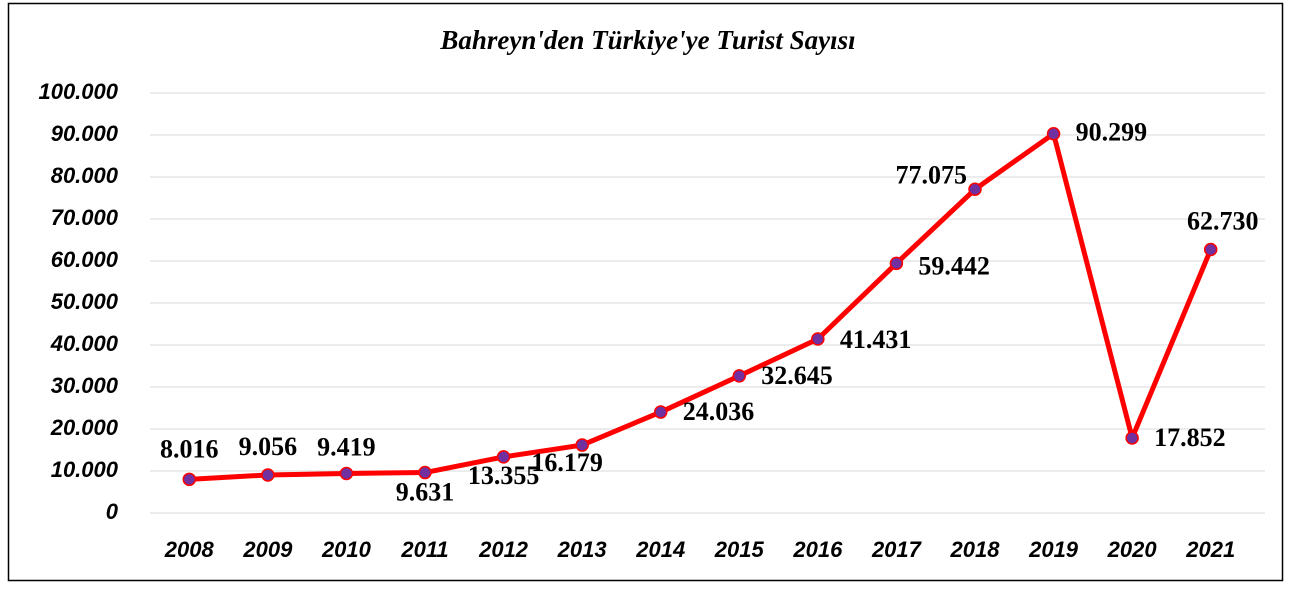 Image resolution: width=1295 pixels, height=592 pixels. What do you see at coordinates (817, 549) in the screenshot?
I see `x-tick-label: 2016` at bounding box center [817, 549].